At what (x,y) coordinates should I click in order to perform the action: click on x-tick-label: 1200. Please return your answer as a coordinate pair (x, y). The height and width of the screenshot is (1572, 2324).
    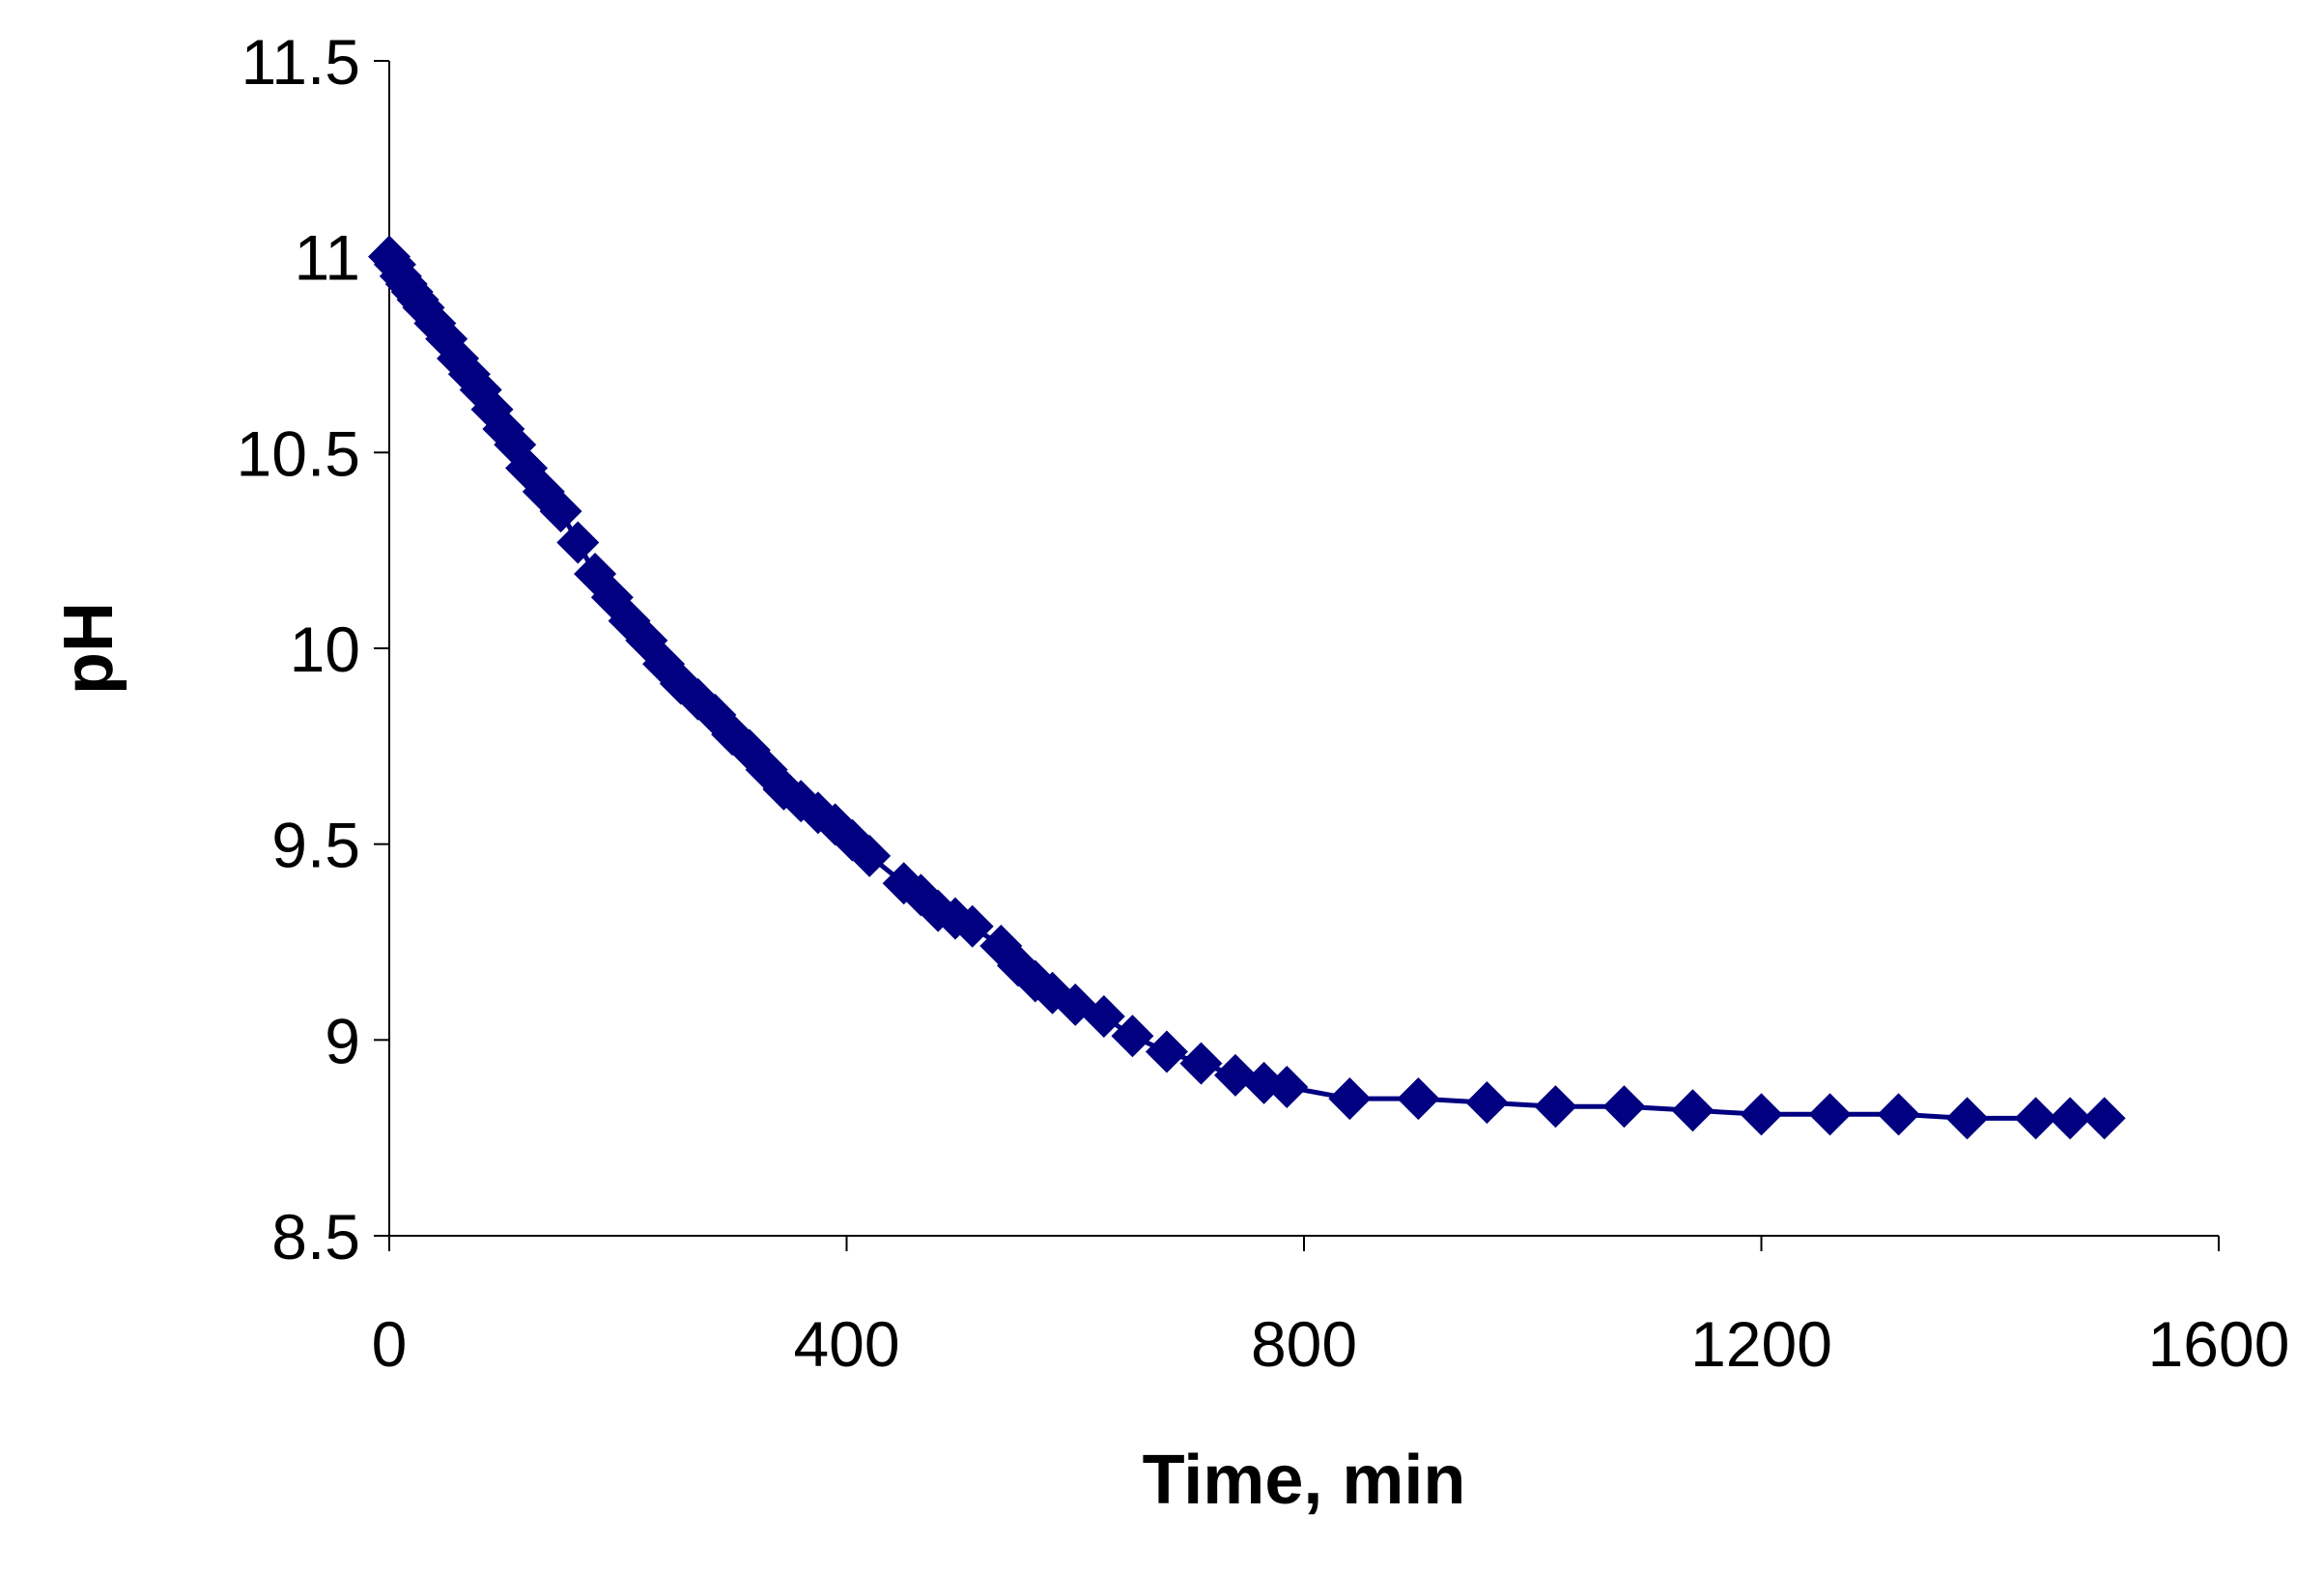
    Looking at the image, I should click on (1761, 1344).